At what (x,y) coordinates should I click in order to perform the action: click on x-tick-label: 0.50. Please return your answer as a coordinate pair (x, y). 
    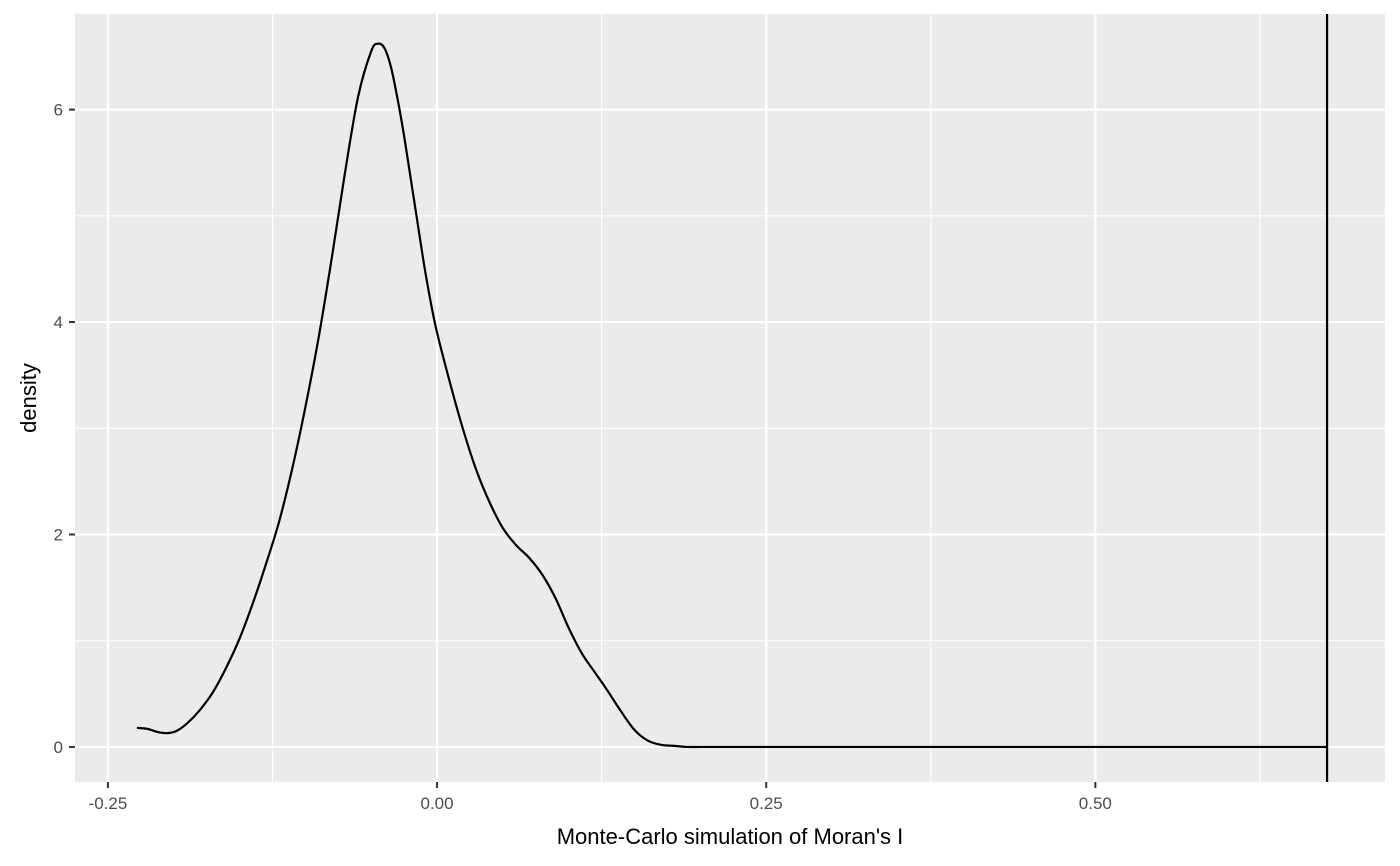
    Looking at the image, I should click on (1095, 803).